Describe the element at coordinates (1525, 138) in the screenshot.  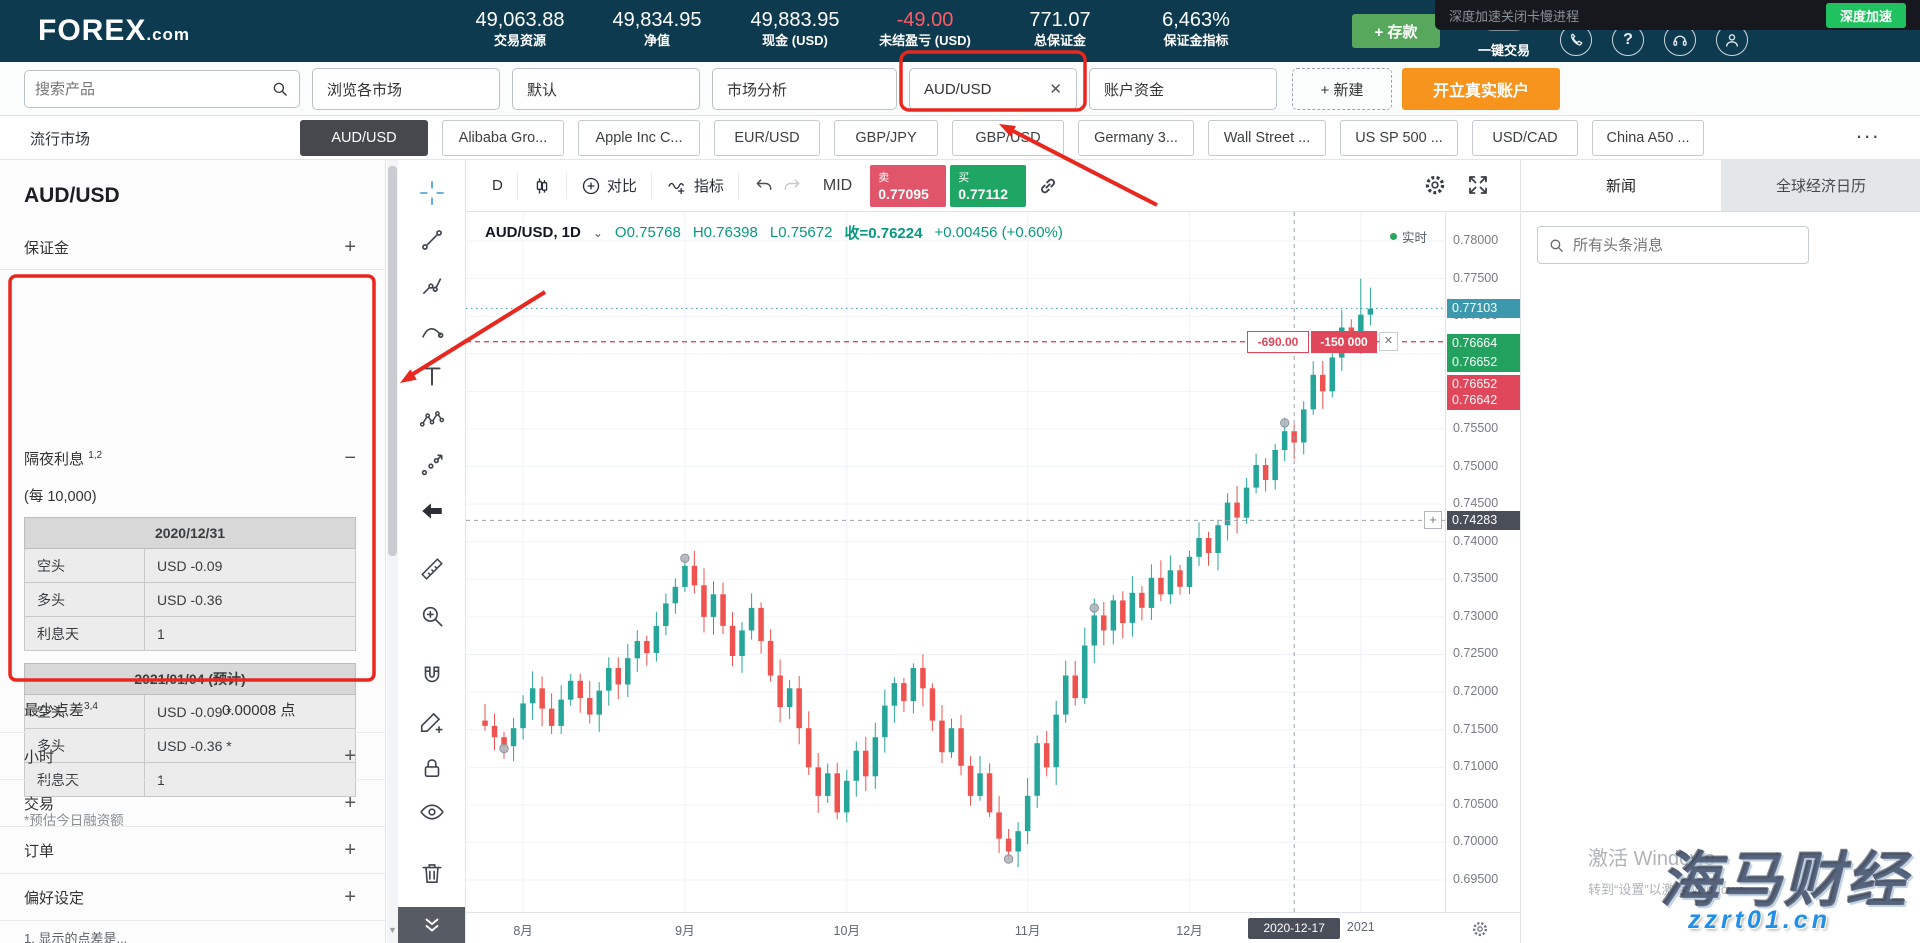
I see `chip-usdcad: USD/CAD` at that location.